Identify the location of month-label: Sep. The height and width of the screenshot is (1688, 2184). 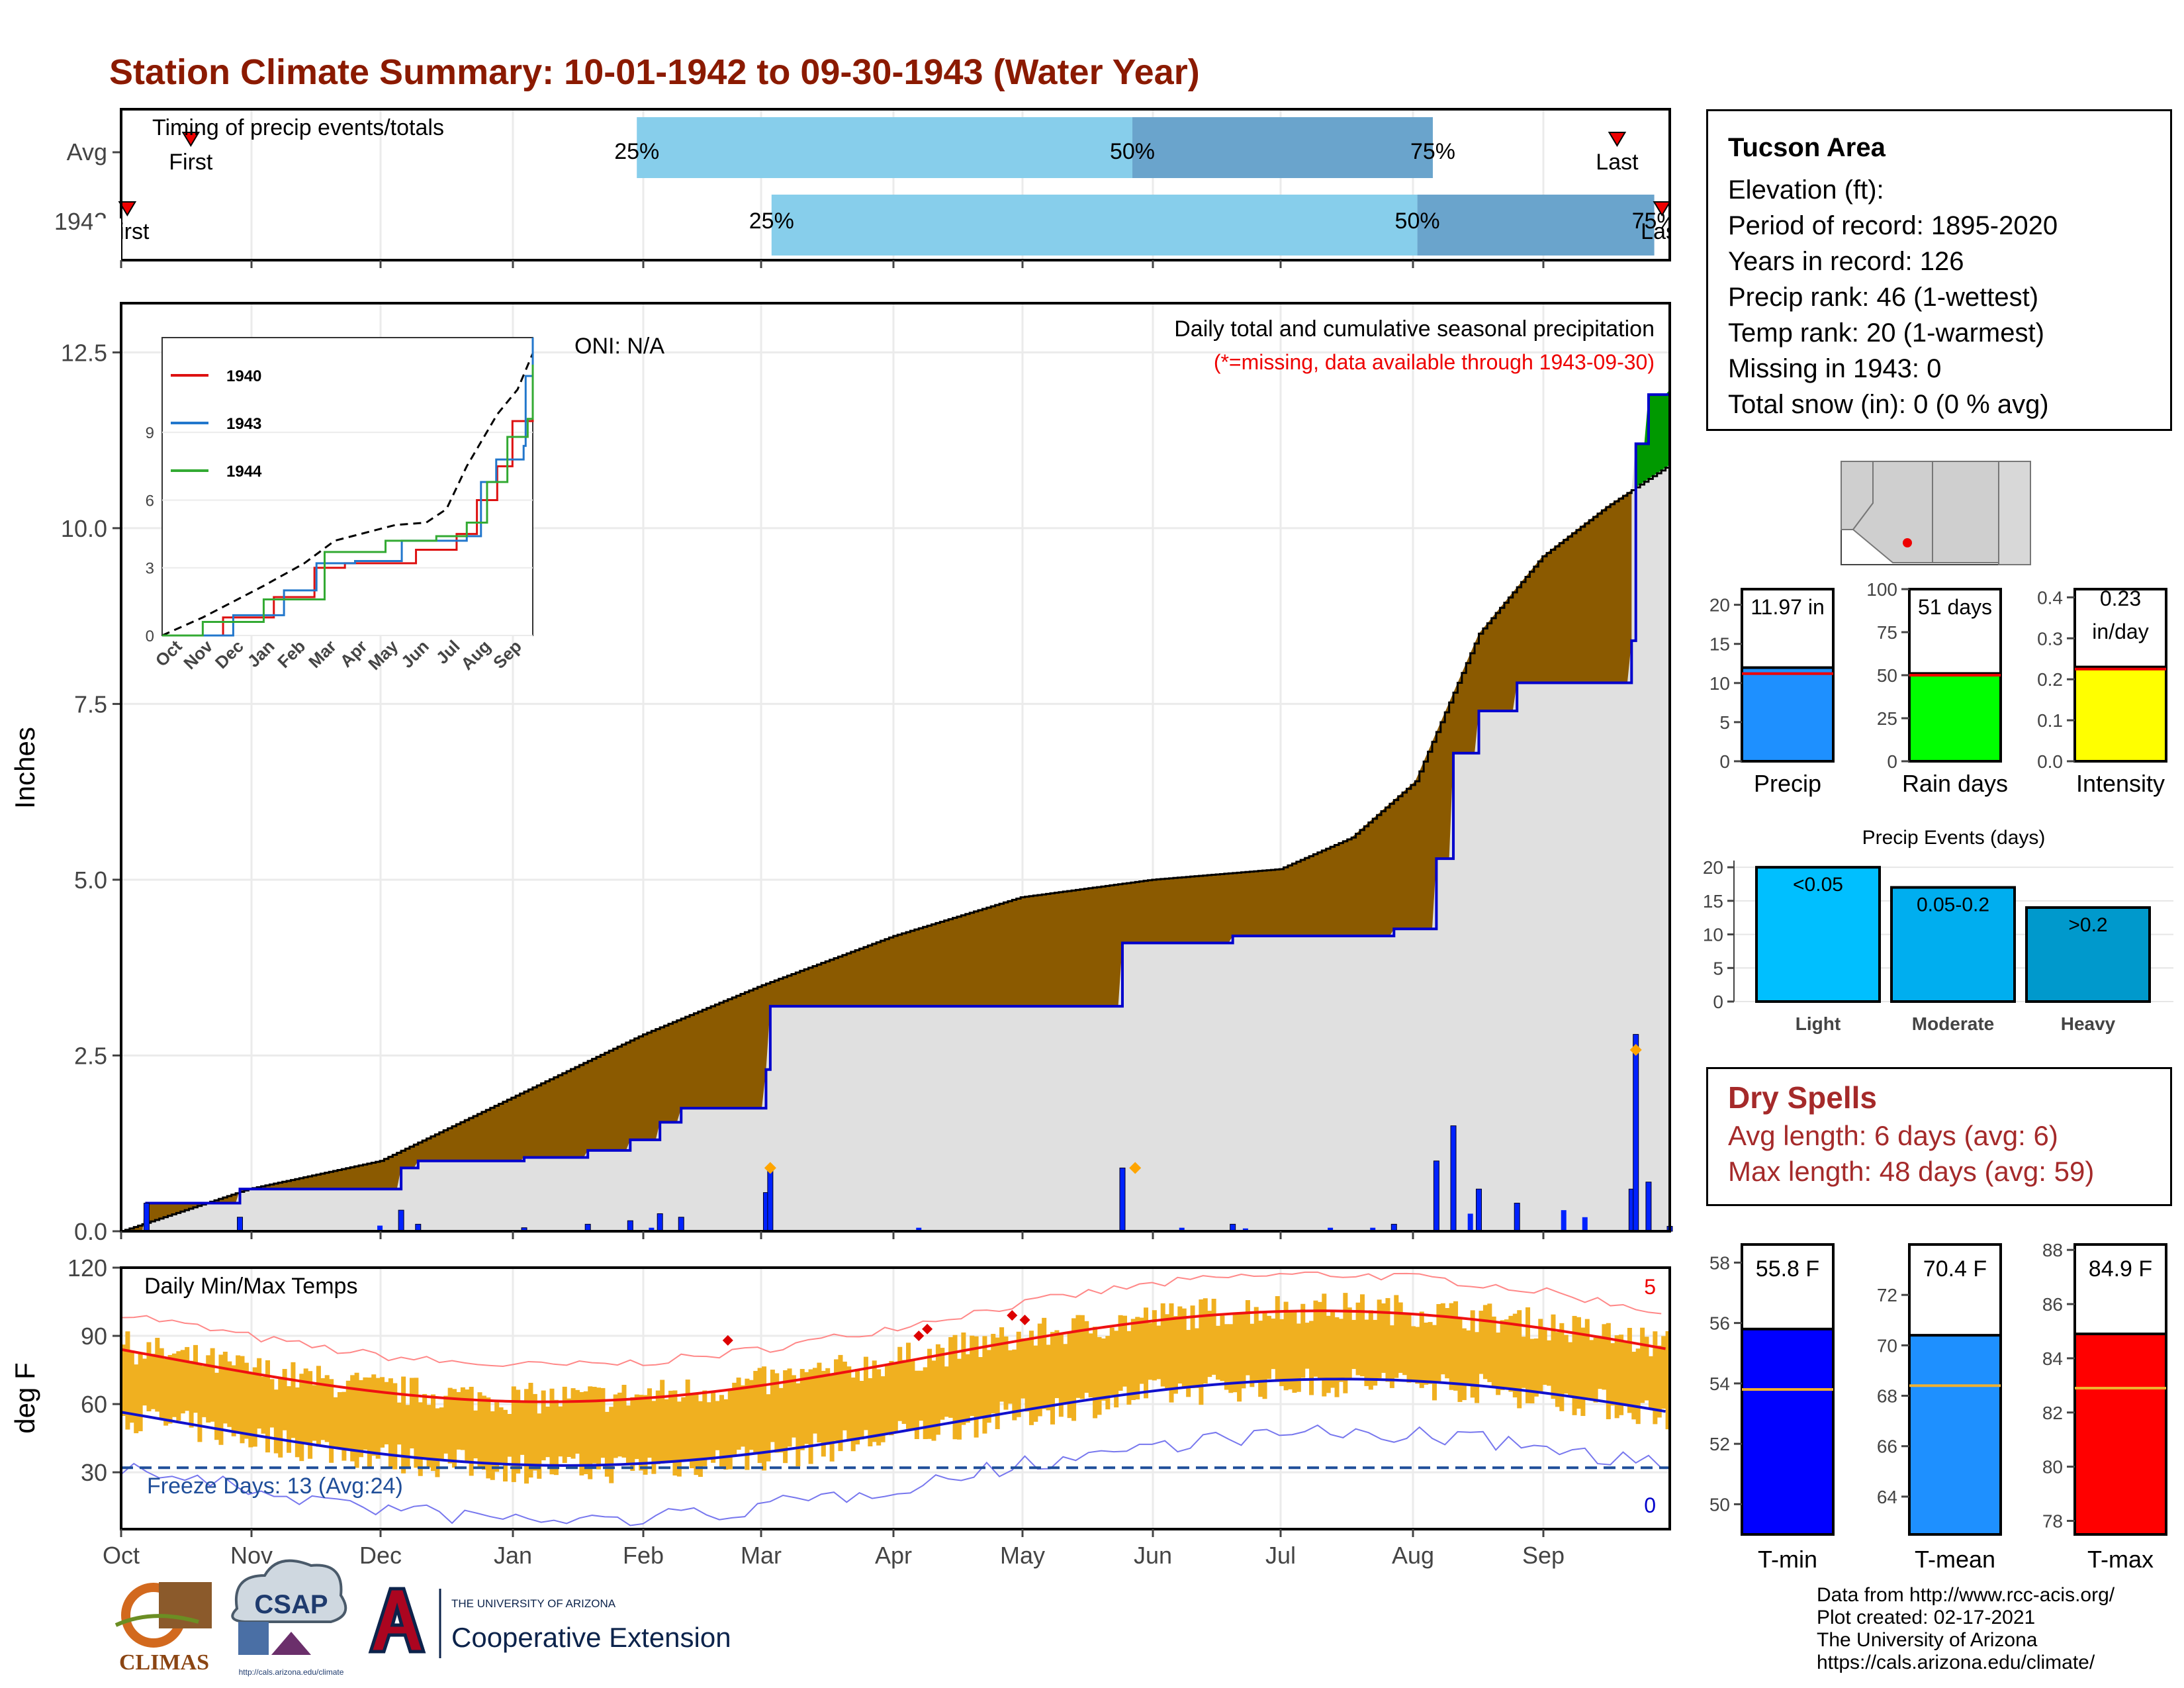
(1544, 1555).